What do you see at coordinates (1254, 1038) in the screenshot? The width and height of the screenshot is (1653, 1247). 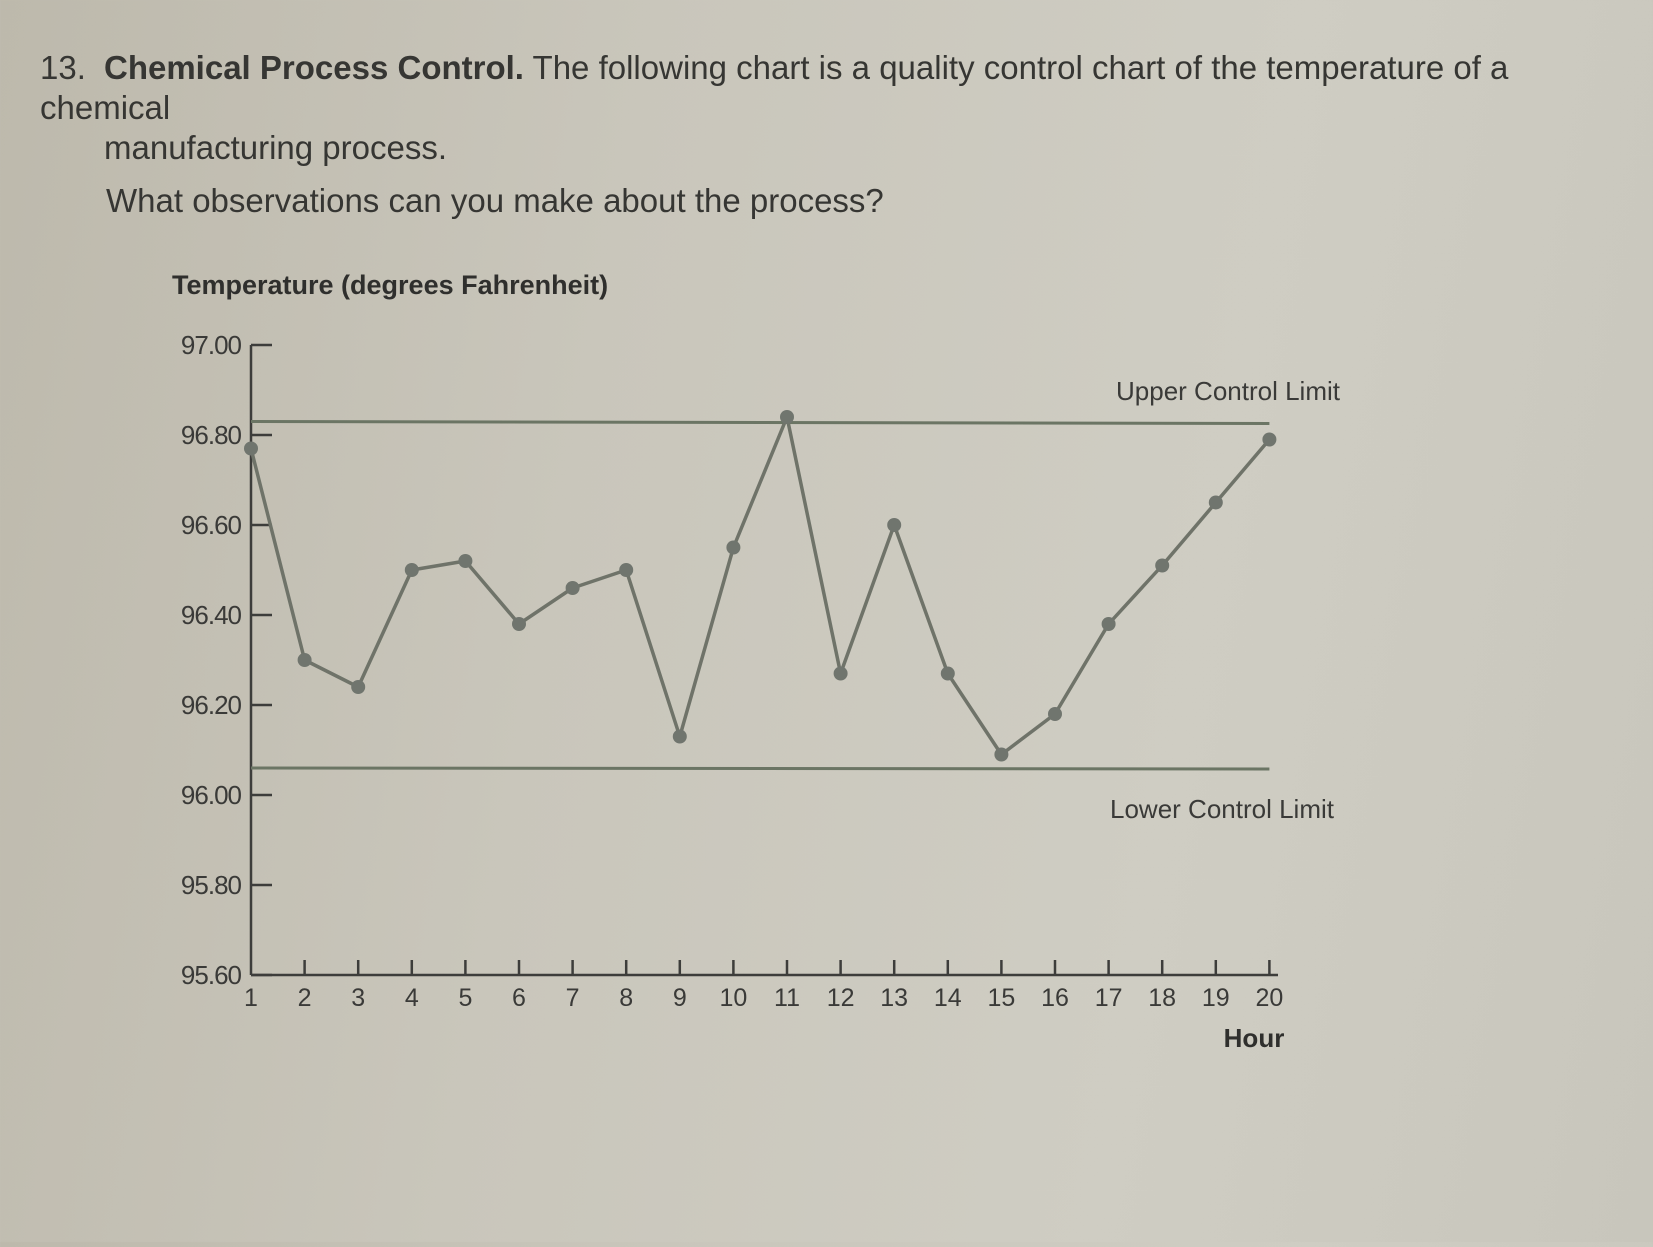 I see `x-axis-label: Hour` at bounding box center [1254, 1038].